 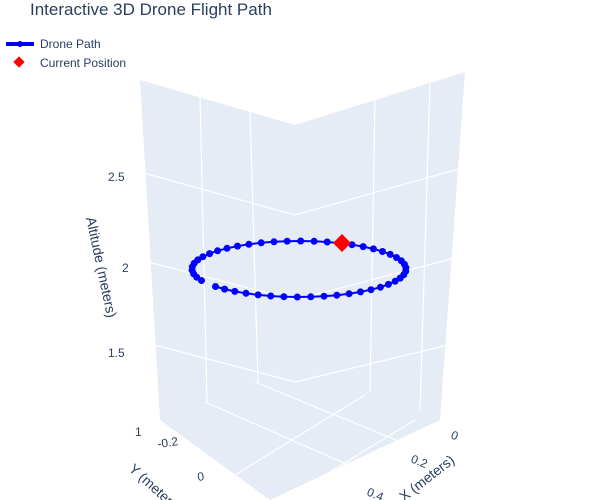 I want to click on tick-label: 1.5, so click(x=116, y=353).